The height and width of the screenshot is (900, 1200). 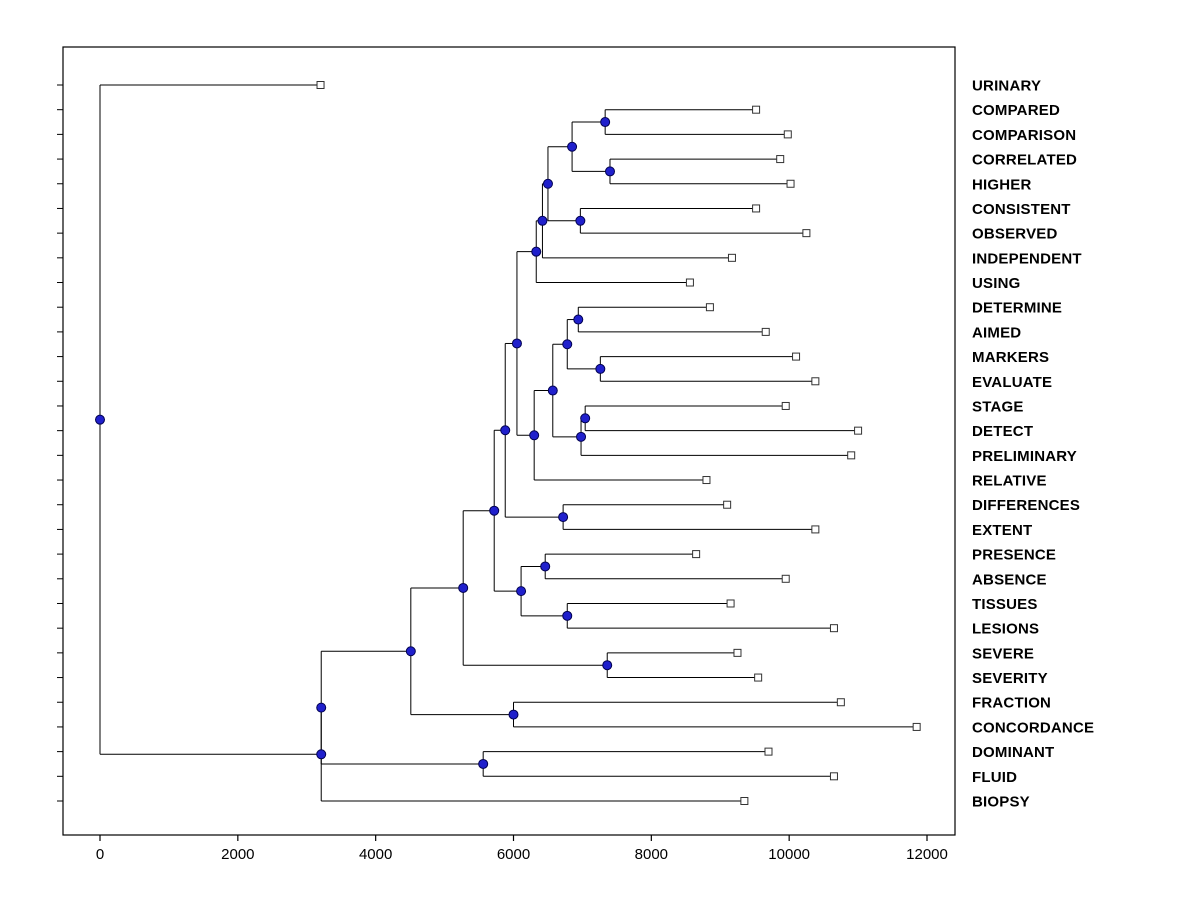 What do you see at coordinates (1015, 234) in the screenshot?
I see `leaf-label: OBSERVED` at bounding box center [1015, 234].